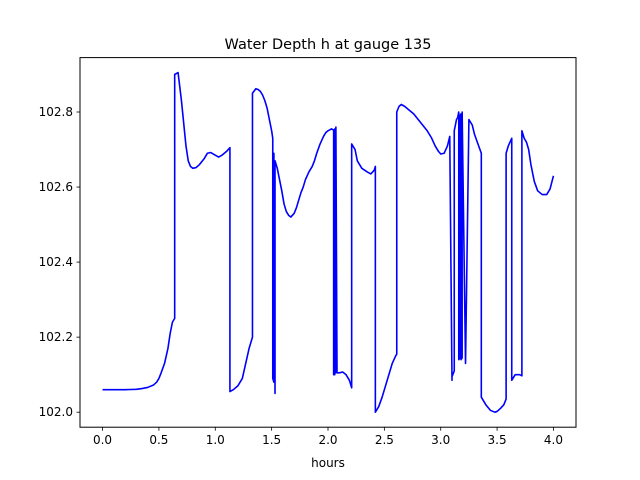 The image size is (640, 480). Describe the element at coordinates (497, 440) in the screenshot. I see `x-tick-label: 3.5` at that location.